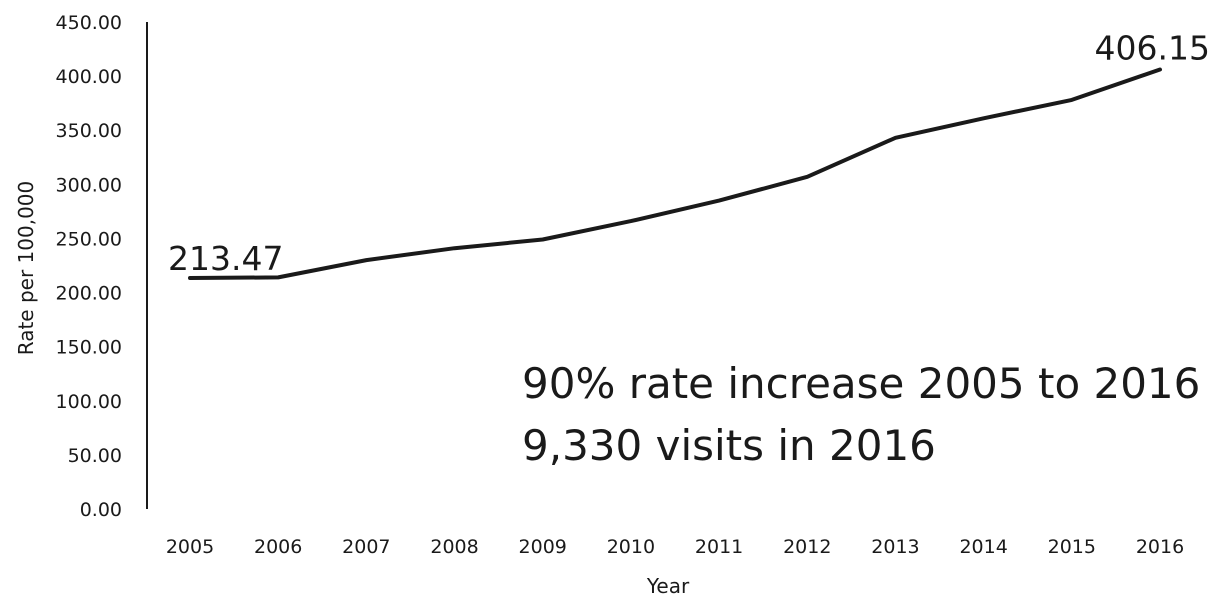 This screenshot has width=1215, height=599. I want to click on x-tick-label: 2010, so click(631, 547).